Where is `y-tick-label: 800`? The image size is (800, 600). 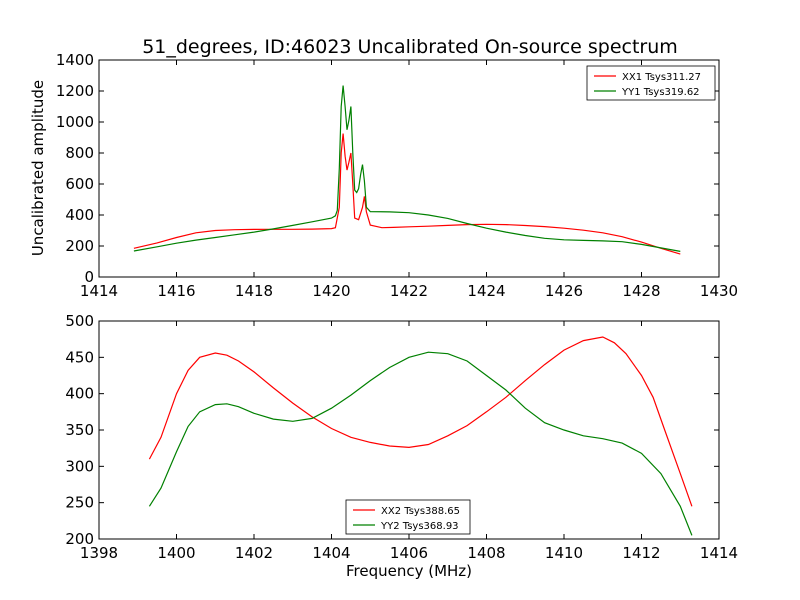
y-tick-label: 800 is located at coordinates (79, 153).